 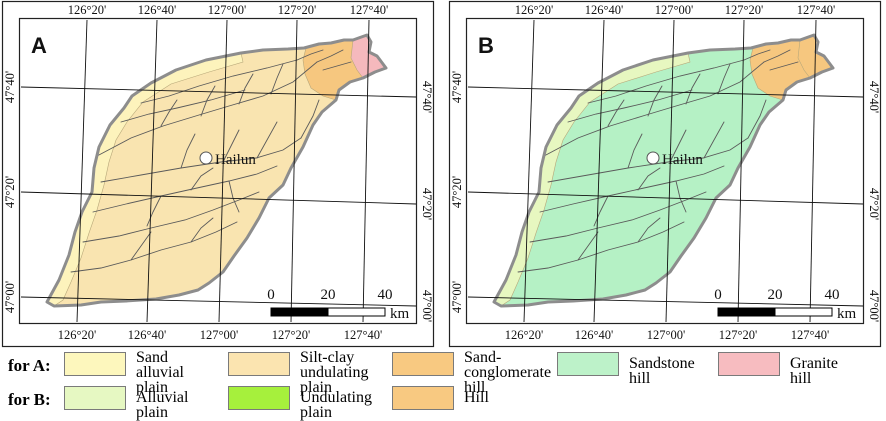 What do you see at coordinates (508, 372) in the screenshot?
I see `legend-item-label: Sand- conglomerate hill` at bounding box center [508, 372].